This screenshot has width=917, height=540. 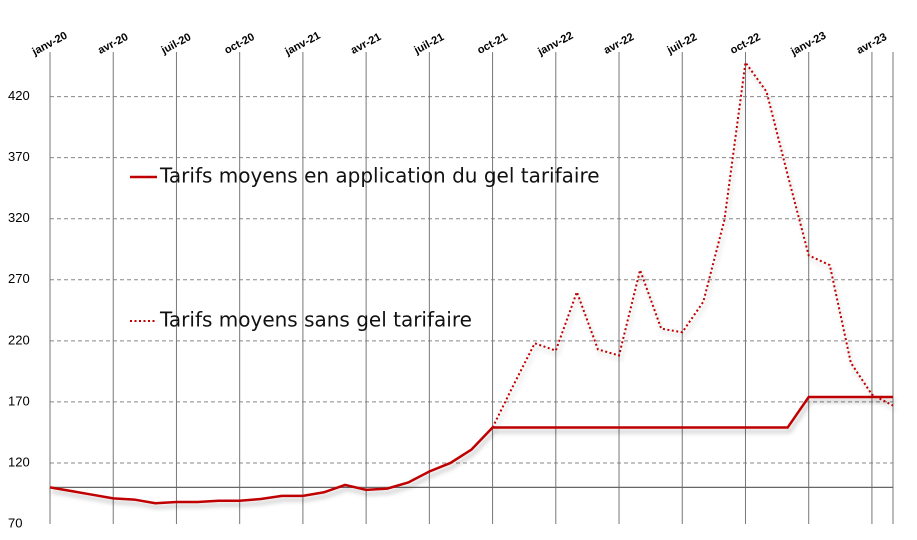 I want to click on y-tick-label: 120, so click(x=19, y=461).